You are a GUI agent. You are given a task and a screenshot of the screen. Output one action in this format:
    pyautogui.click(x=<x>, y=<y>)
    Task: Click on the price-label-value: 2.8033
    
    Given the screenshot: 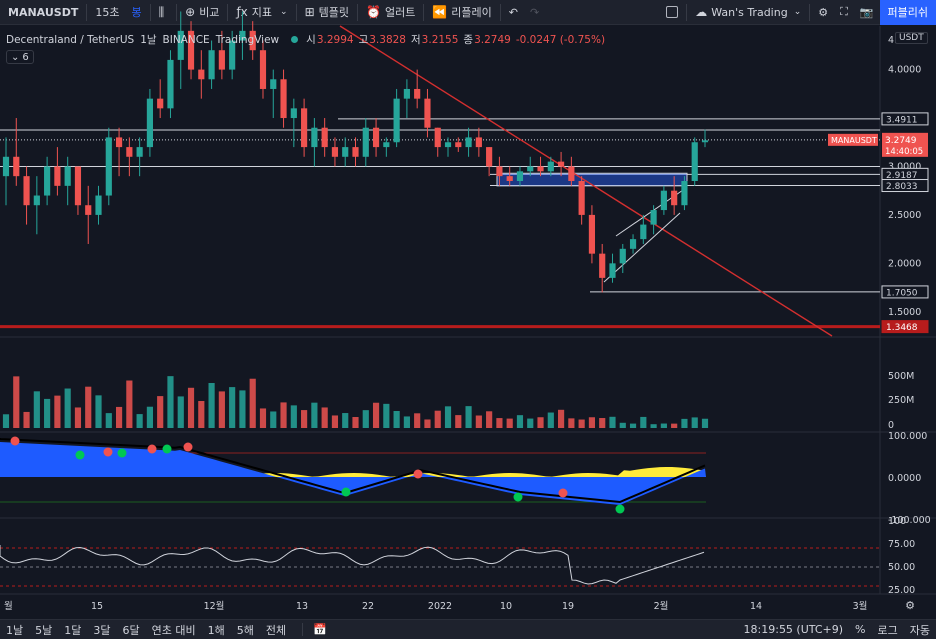 What is the action you would take?
    pyautogui.click(x=902, y=187)
    